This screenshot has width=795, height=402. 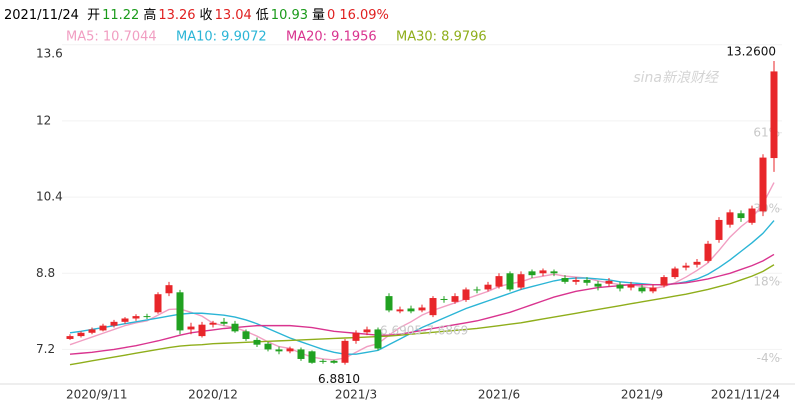 What do you see at coordinates (331, 37) in the screenshot?
I see `legend-entry: MA20: 9.1956` at bounding box center [331, 37].